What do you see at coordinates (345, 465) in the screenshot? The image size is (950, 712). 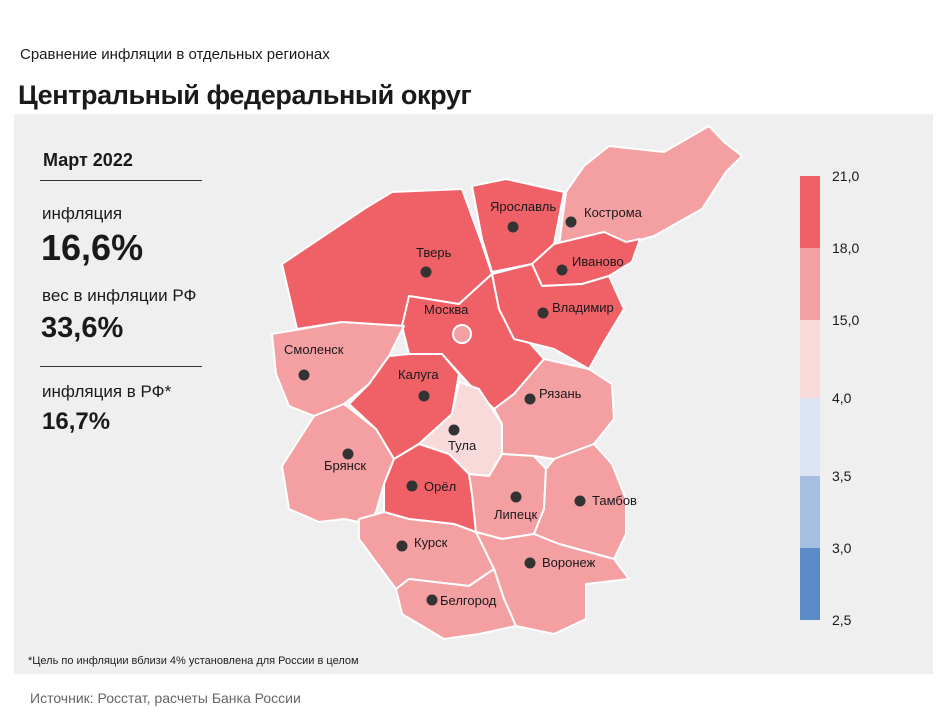 I see `city-label: Брянск` at bounding box center [345, 465].